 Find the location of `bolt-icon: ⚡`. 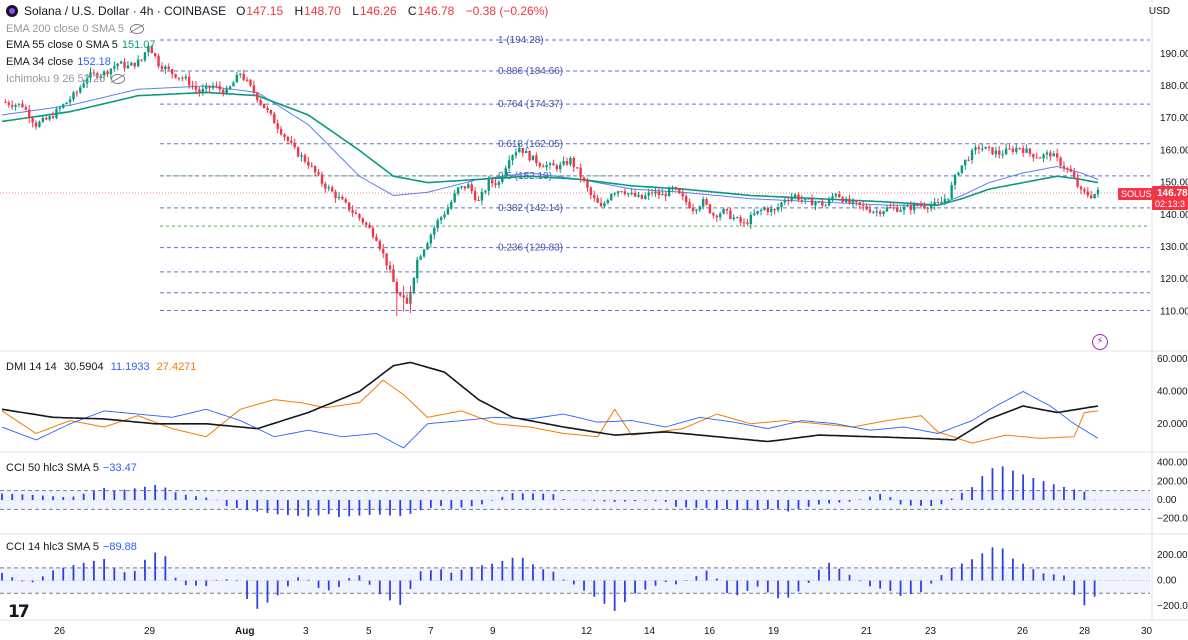

bolt-icon: ⚡ is located at coordinates (1100, 342).